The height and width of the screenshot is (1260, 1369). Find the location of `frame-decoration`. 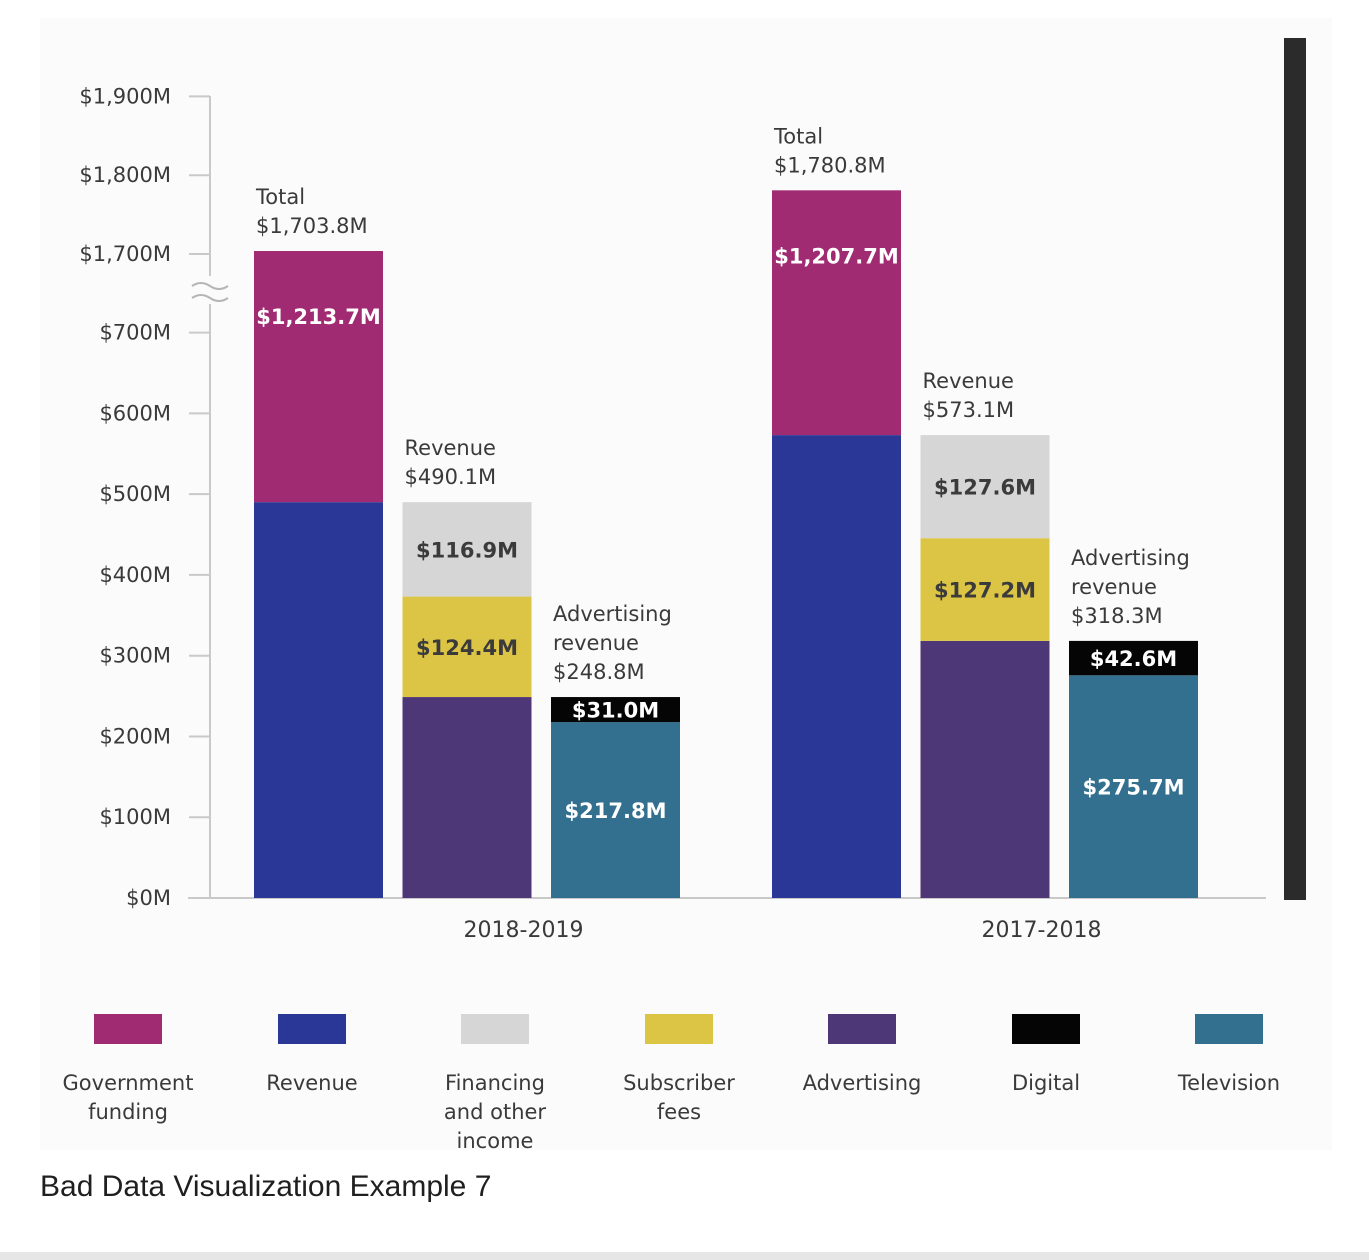

frame-decoration is located at coordinates (1295, 469).